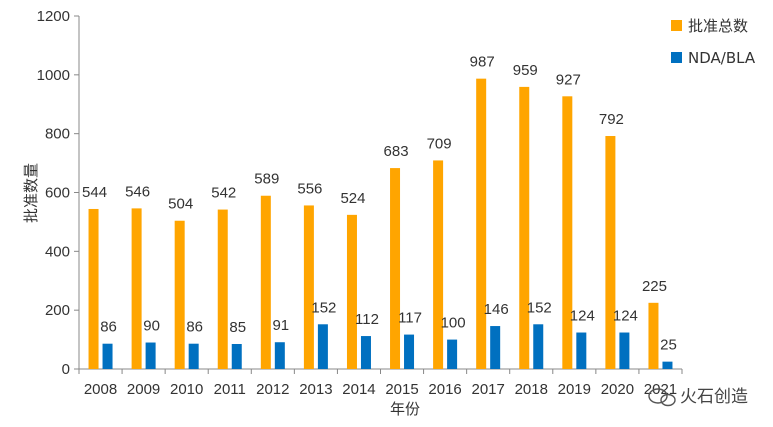 This screenshot has height=427, width=773. What do you see at coordinates (223, 193) in the screenshot?
I see `data-label-total: 542` at bounding box center [223, 193].